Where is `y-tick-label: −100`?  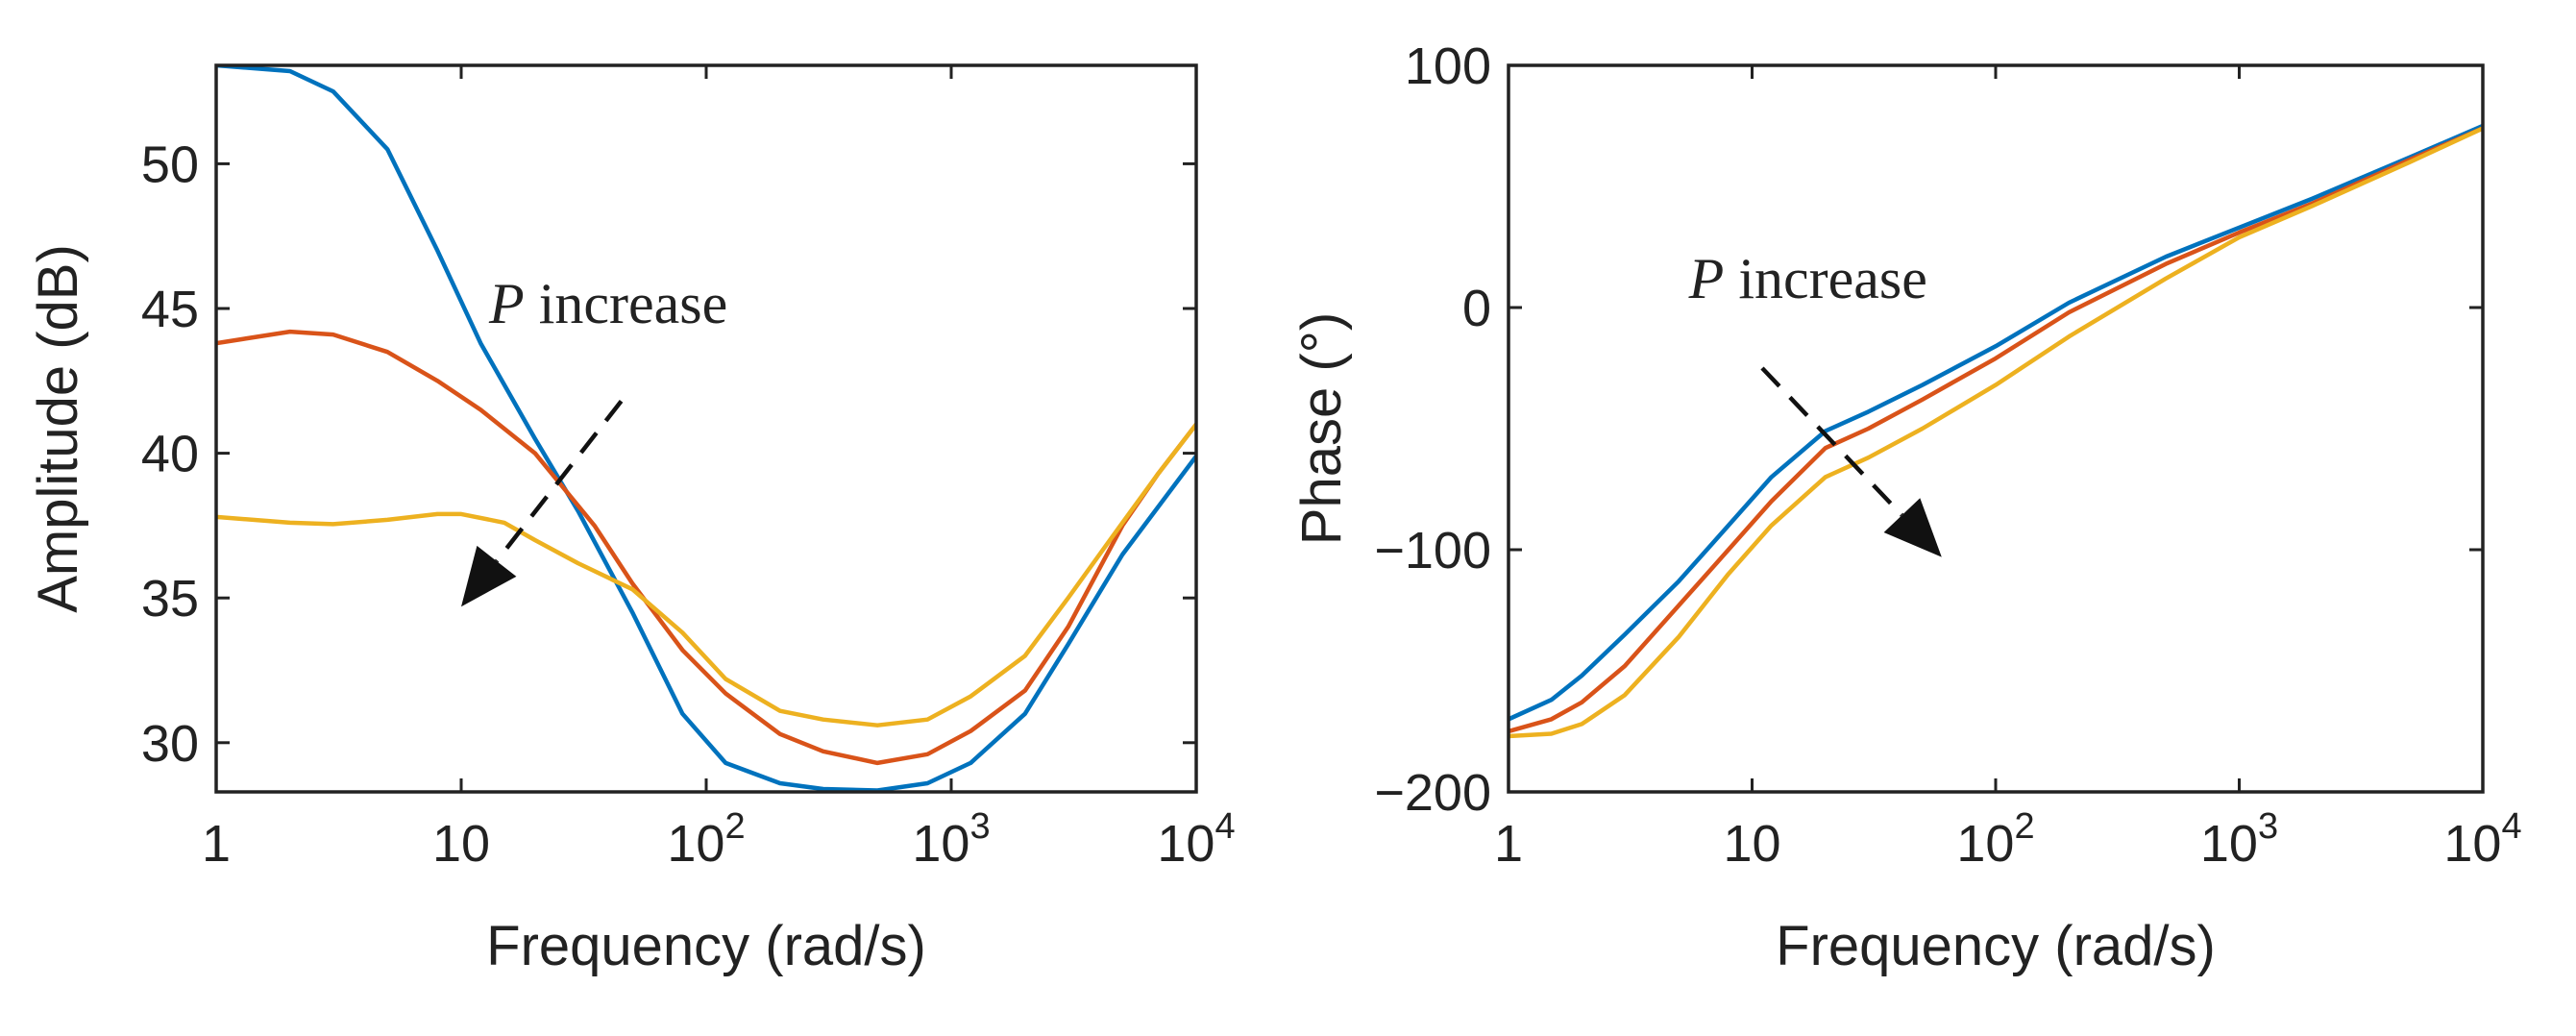 y-tick-label: −100 is located at coordinates (1432, 551).